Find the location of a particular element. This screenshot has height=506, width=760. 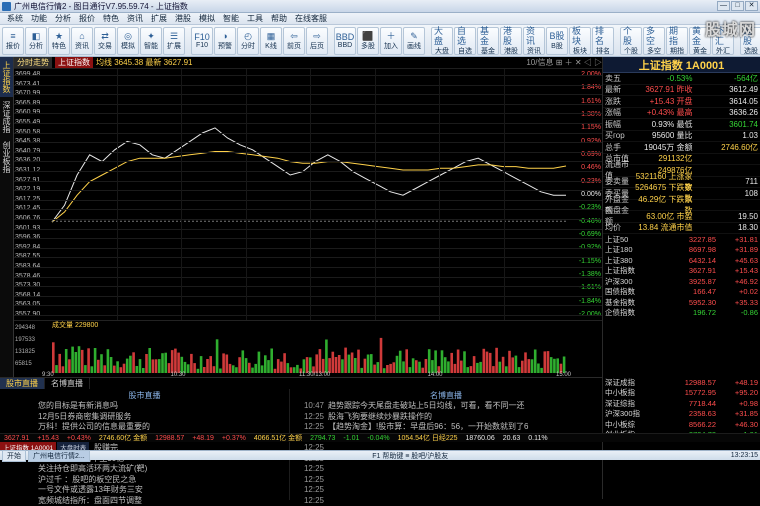

toolbar-button-前页: ⇦前页 is located at coordinates (294, 41).